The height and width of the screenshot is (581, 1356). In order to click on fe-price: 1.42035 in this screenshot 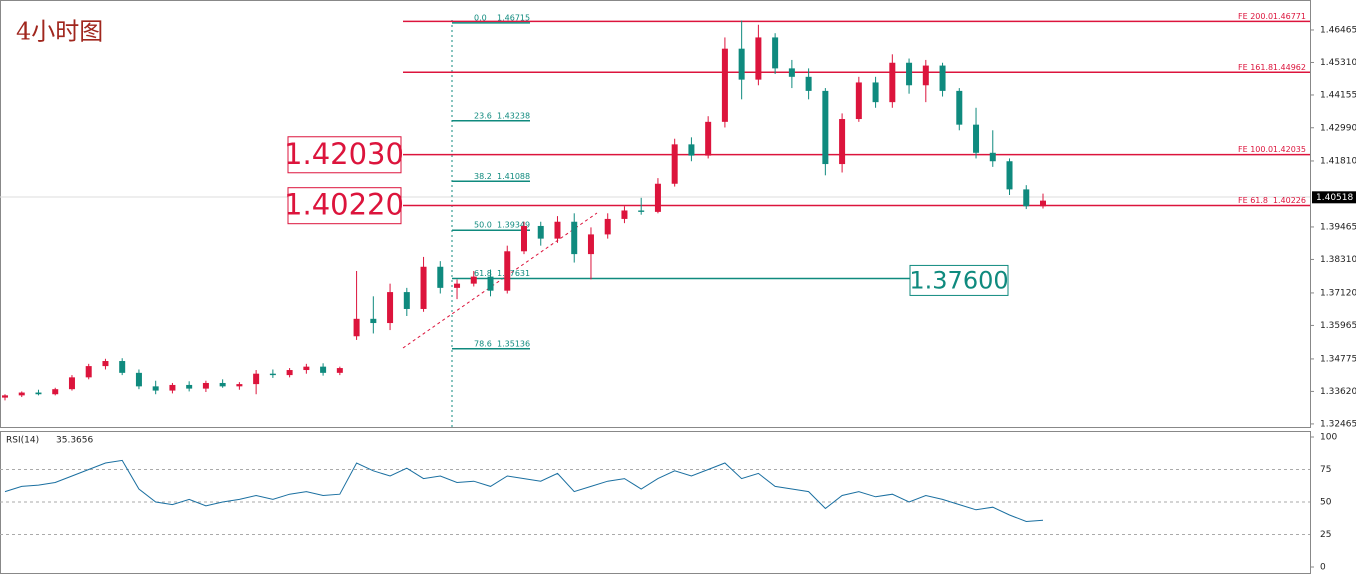, I will do `click(1289, 149)`.